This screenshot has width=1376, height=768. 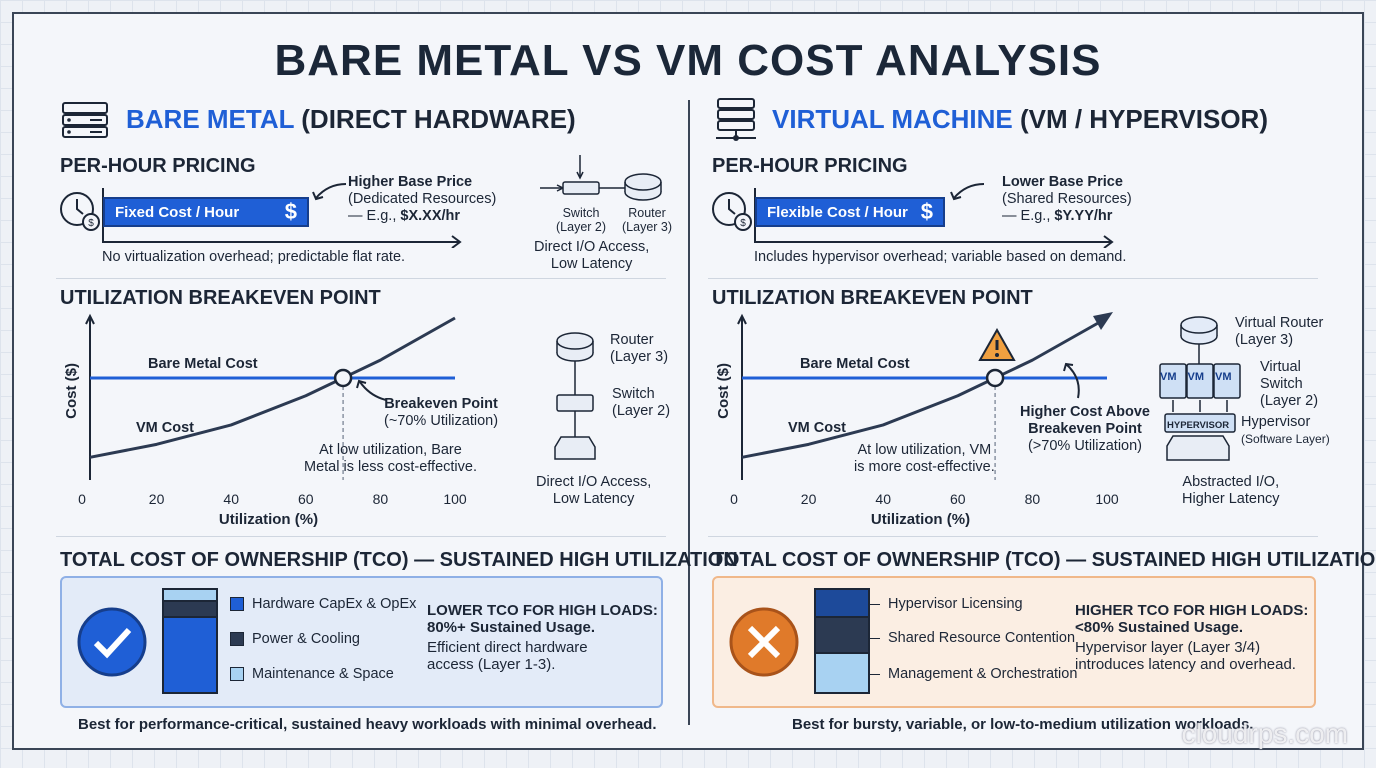 I want to click on switch-router-icon, so click(x=601, y=178).